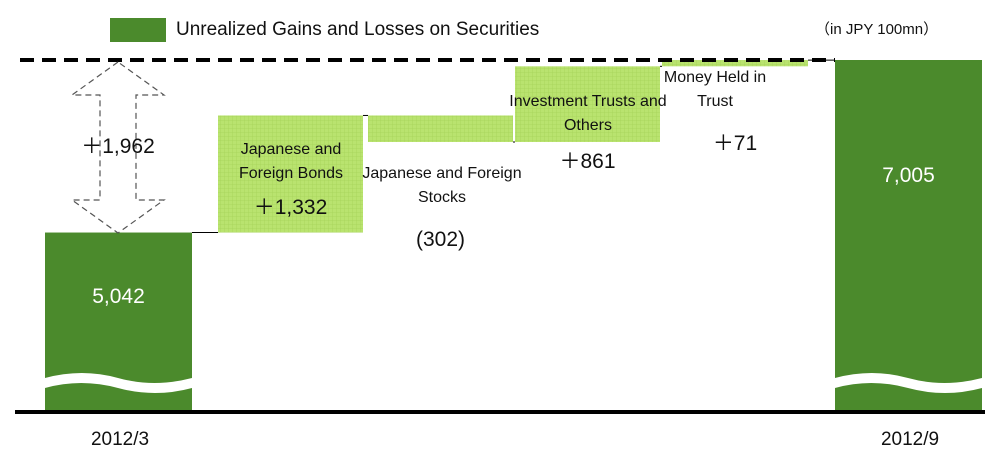  I want to click on axis-break-waves, so click(513, 383).